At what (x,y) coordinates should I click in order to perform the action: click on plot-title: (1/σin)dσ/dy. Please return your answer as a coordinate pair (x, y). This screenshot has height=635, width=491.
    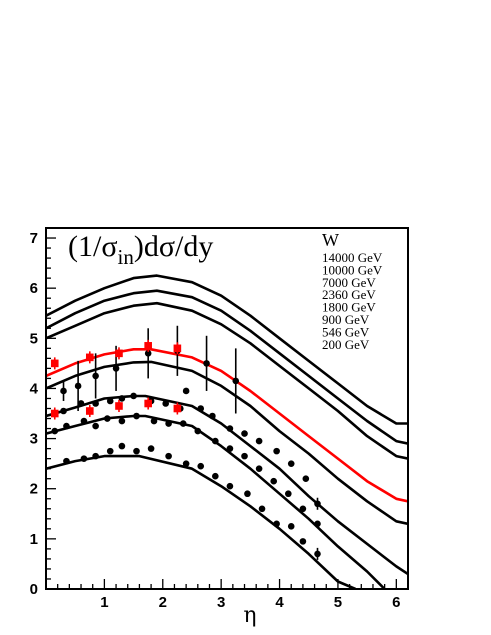
    Looking at the image, I should click on (140, 249).